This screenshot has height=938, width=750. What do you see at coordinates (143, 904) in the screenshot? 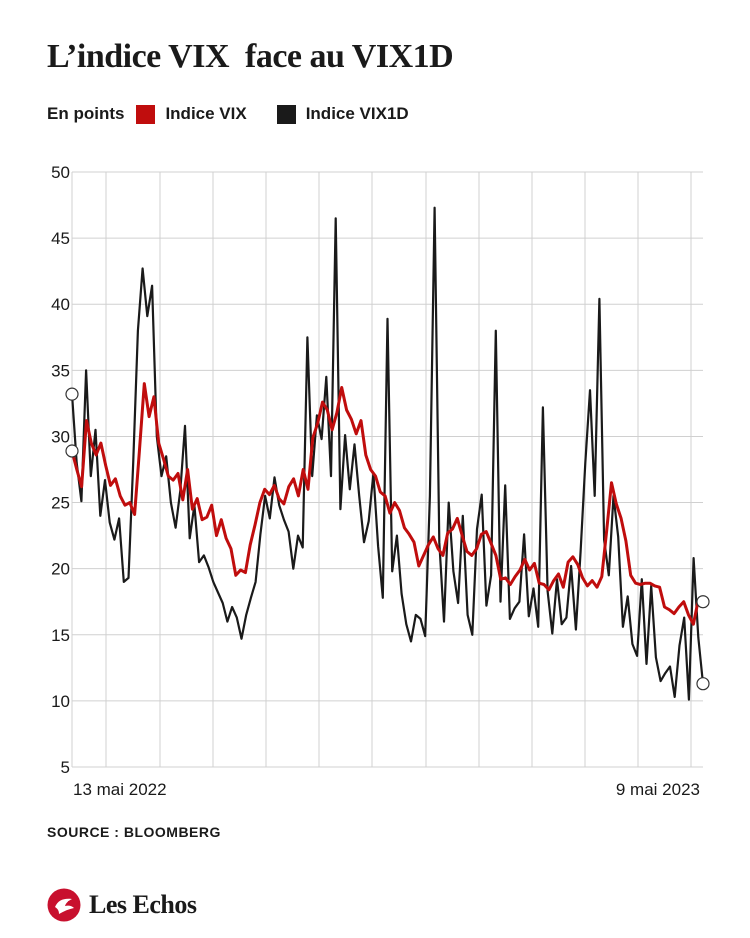
I see `brand-name: Les Echos` at bounding box center [143, 904].